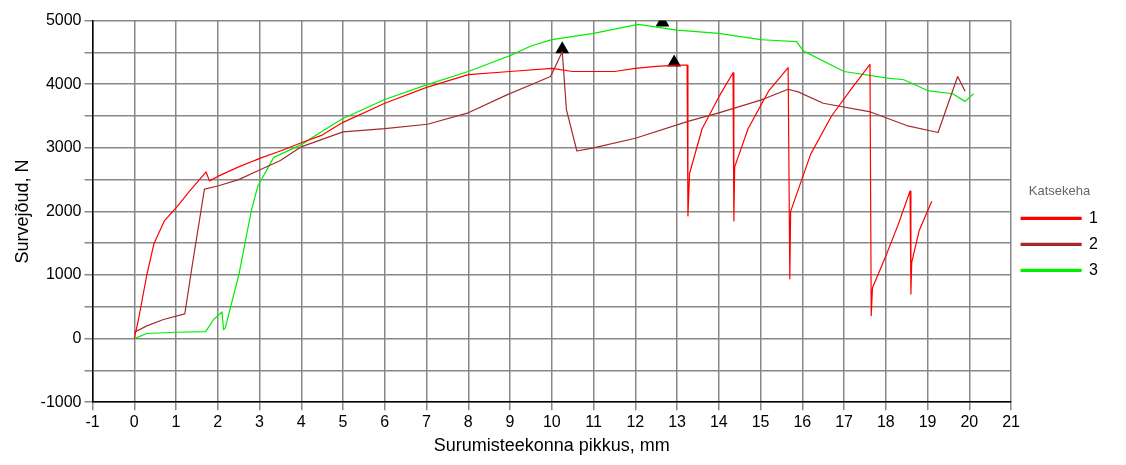 The height and width of the screenshot is (465, 1126). What do you see at coordinates (218, 422) in the screenshot?
I see `x-tick-label: 2` at bounding box center [218, 422].